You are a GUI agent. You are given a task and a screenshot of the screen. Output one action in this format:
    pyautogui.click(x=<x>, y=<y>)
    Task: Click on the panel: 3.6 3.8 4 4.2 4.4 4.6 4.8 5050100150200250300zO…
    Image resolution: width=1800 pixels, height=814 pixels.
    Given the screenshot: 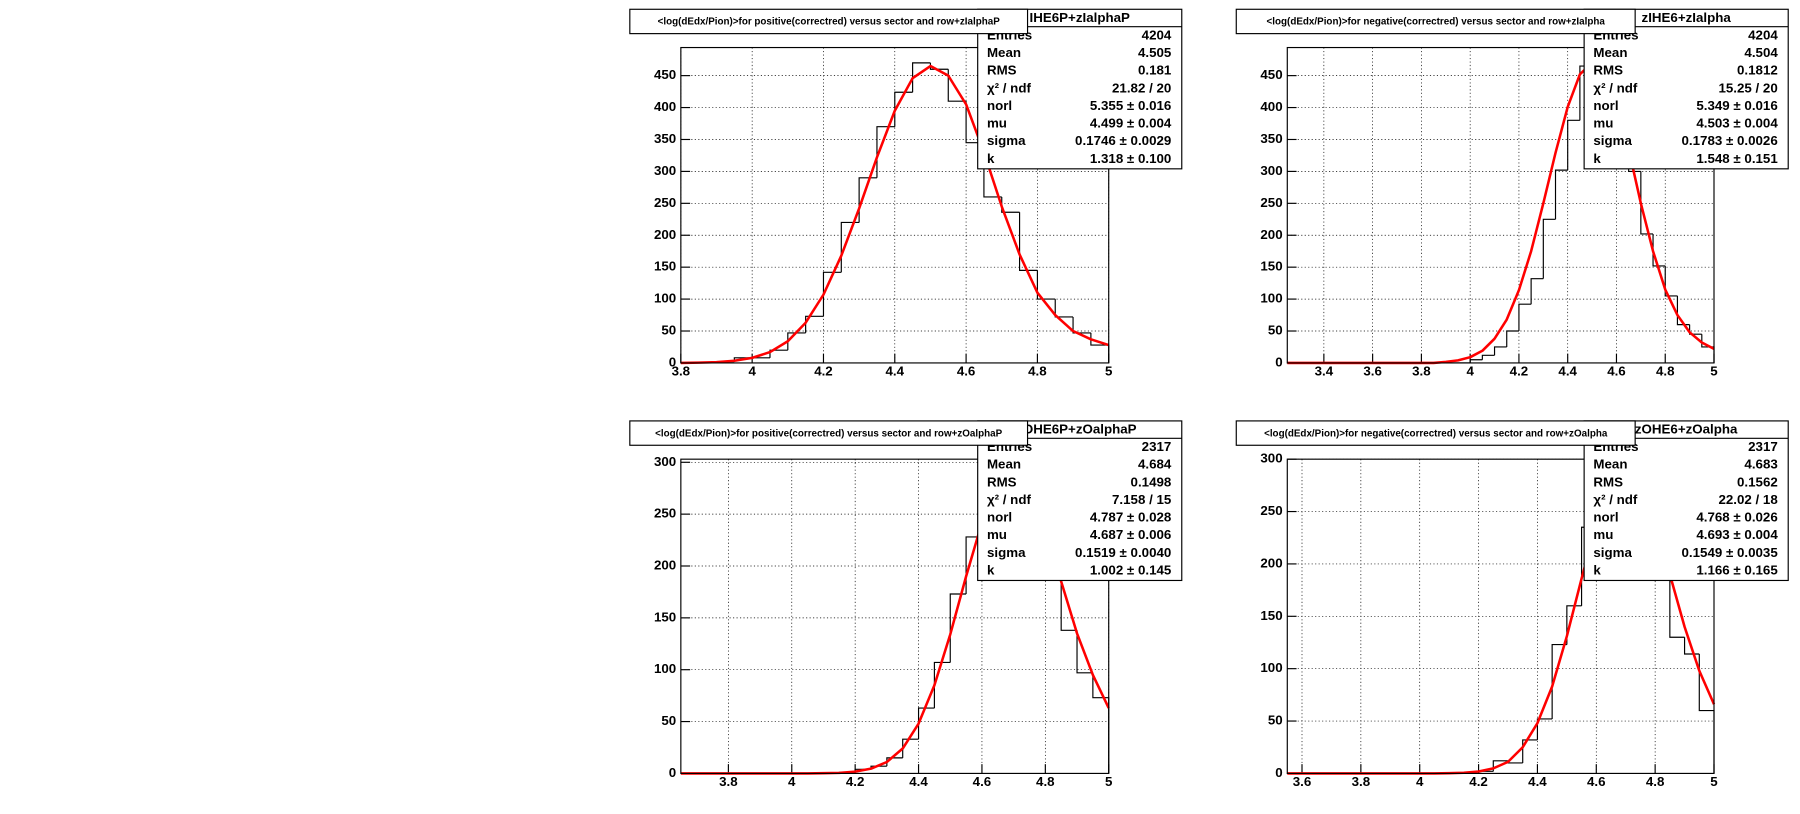 What is the action you would take?
    pyautogui.click(x=1512, y=604)
    